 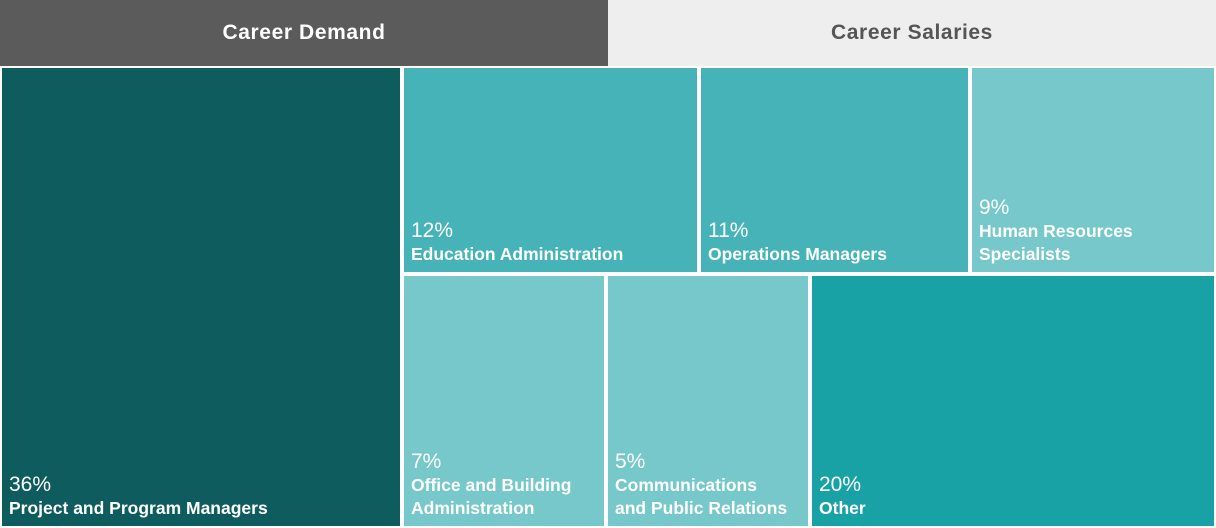 I want to click on tab-career-salaries: Career Salaries, so click(x=912, y=33).